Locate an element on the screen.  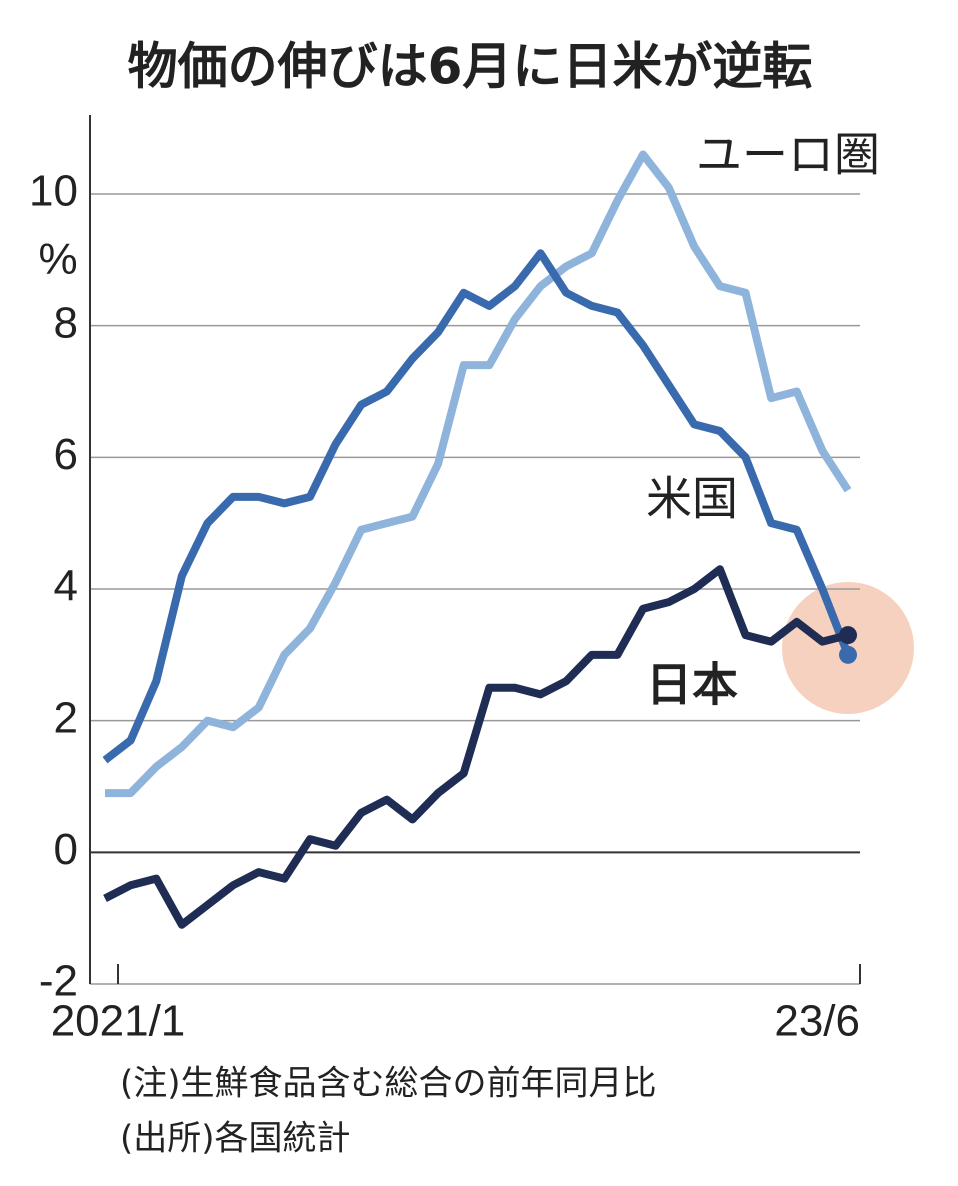
note: (注)生鮮食品含む総合の前年同月比 is located at coordinates (388, 1084).